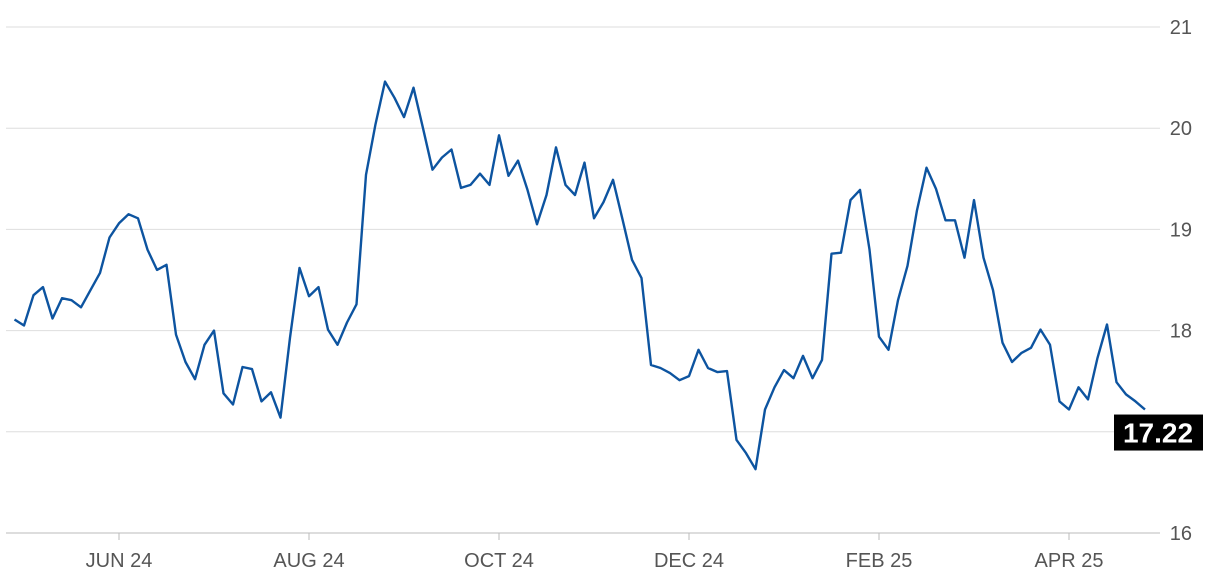  Describe the element at coordinates (689, 561) in the screenshot. I see `x-tick-label: DEC 24` at that location.